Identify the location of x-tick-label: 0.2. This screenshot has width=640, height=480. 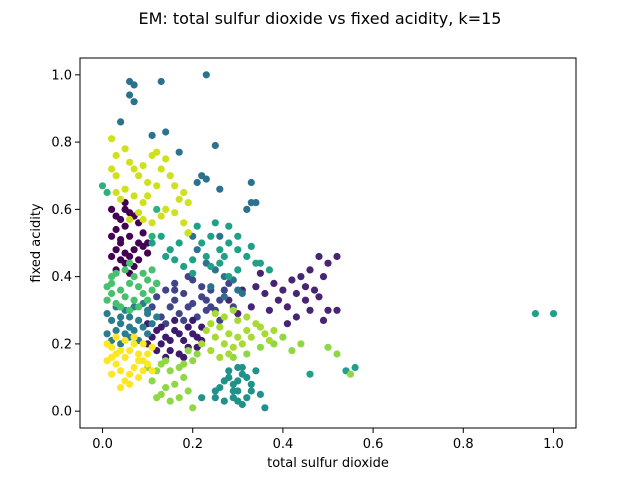
(192, 444).